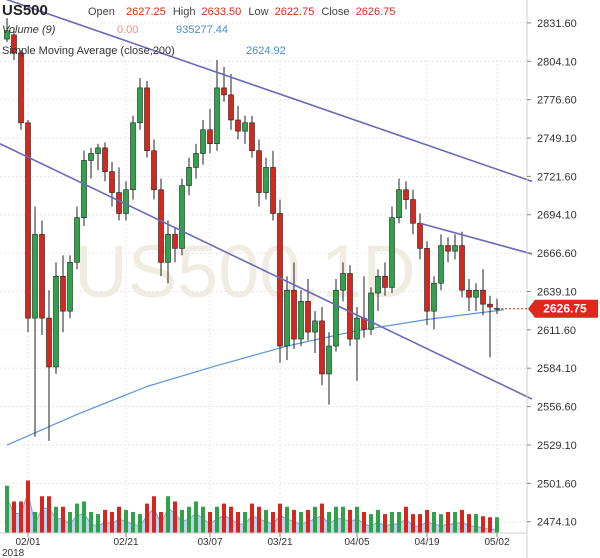  Describe the element at coordinates (258, 12) in the screenshot. I see `low-label: Low` at that location.